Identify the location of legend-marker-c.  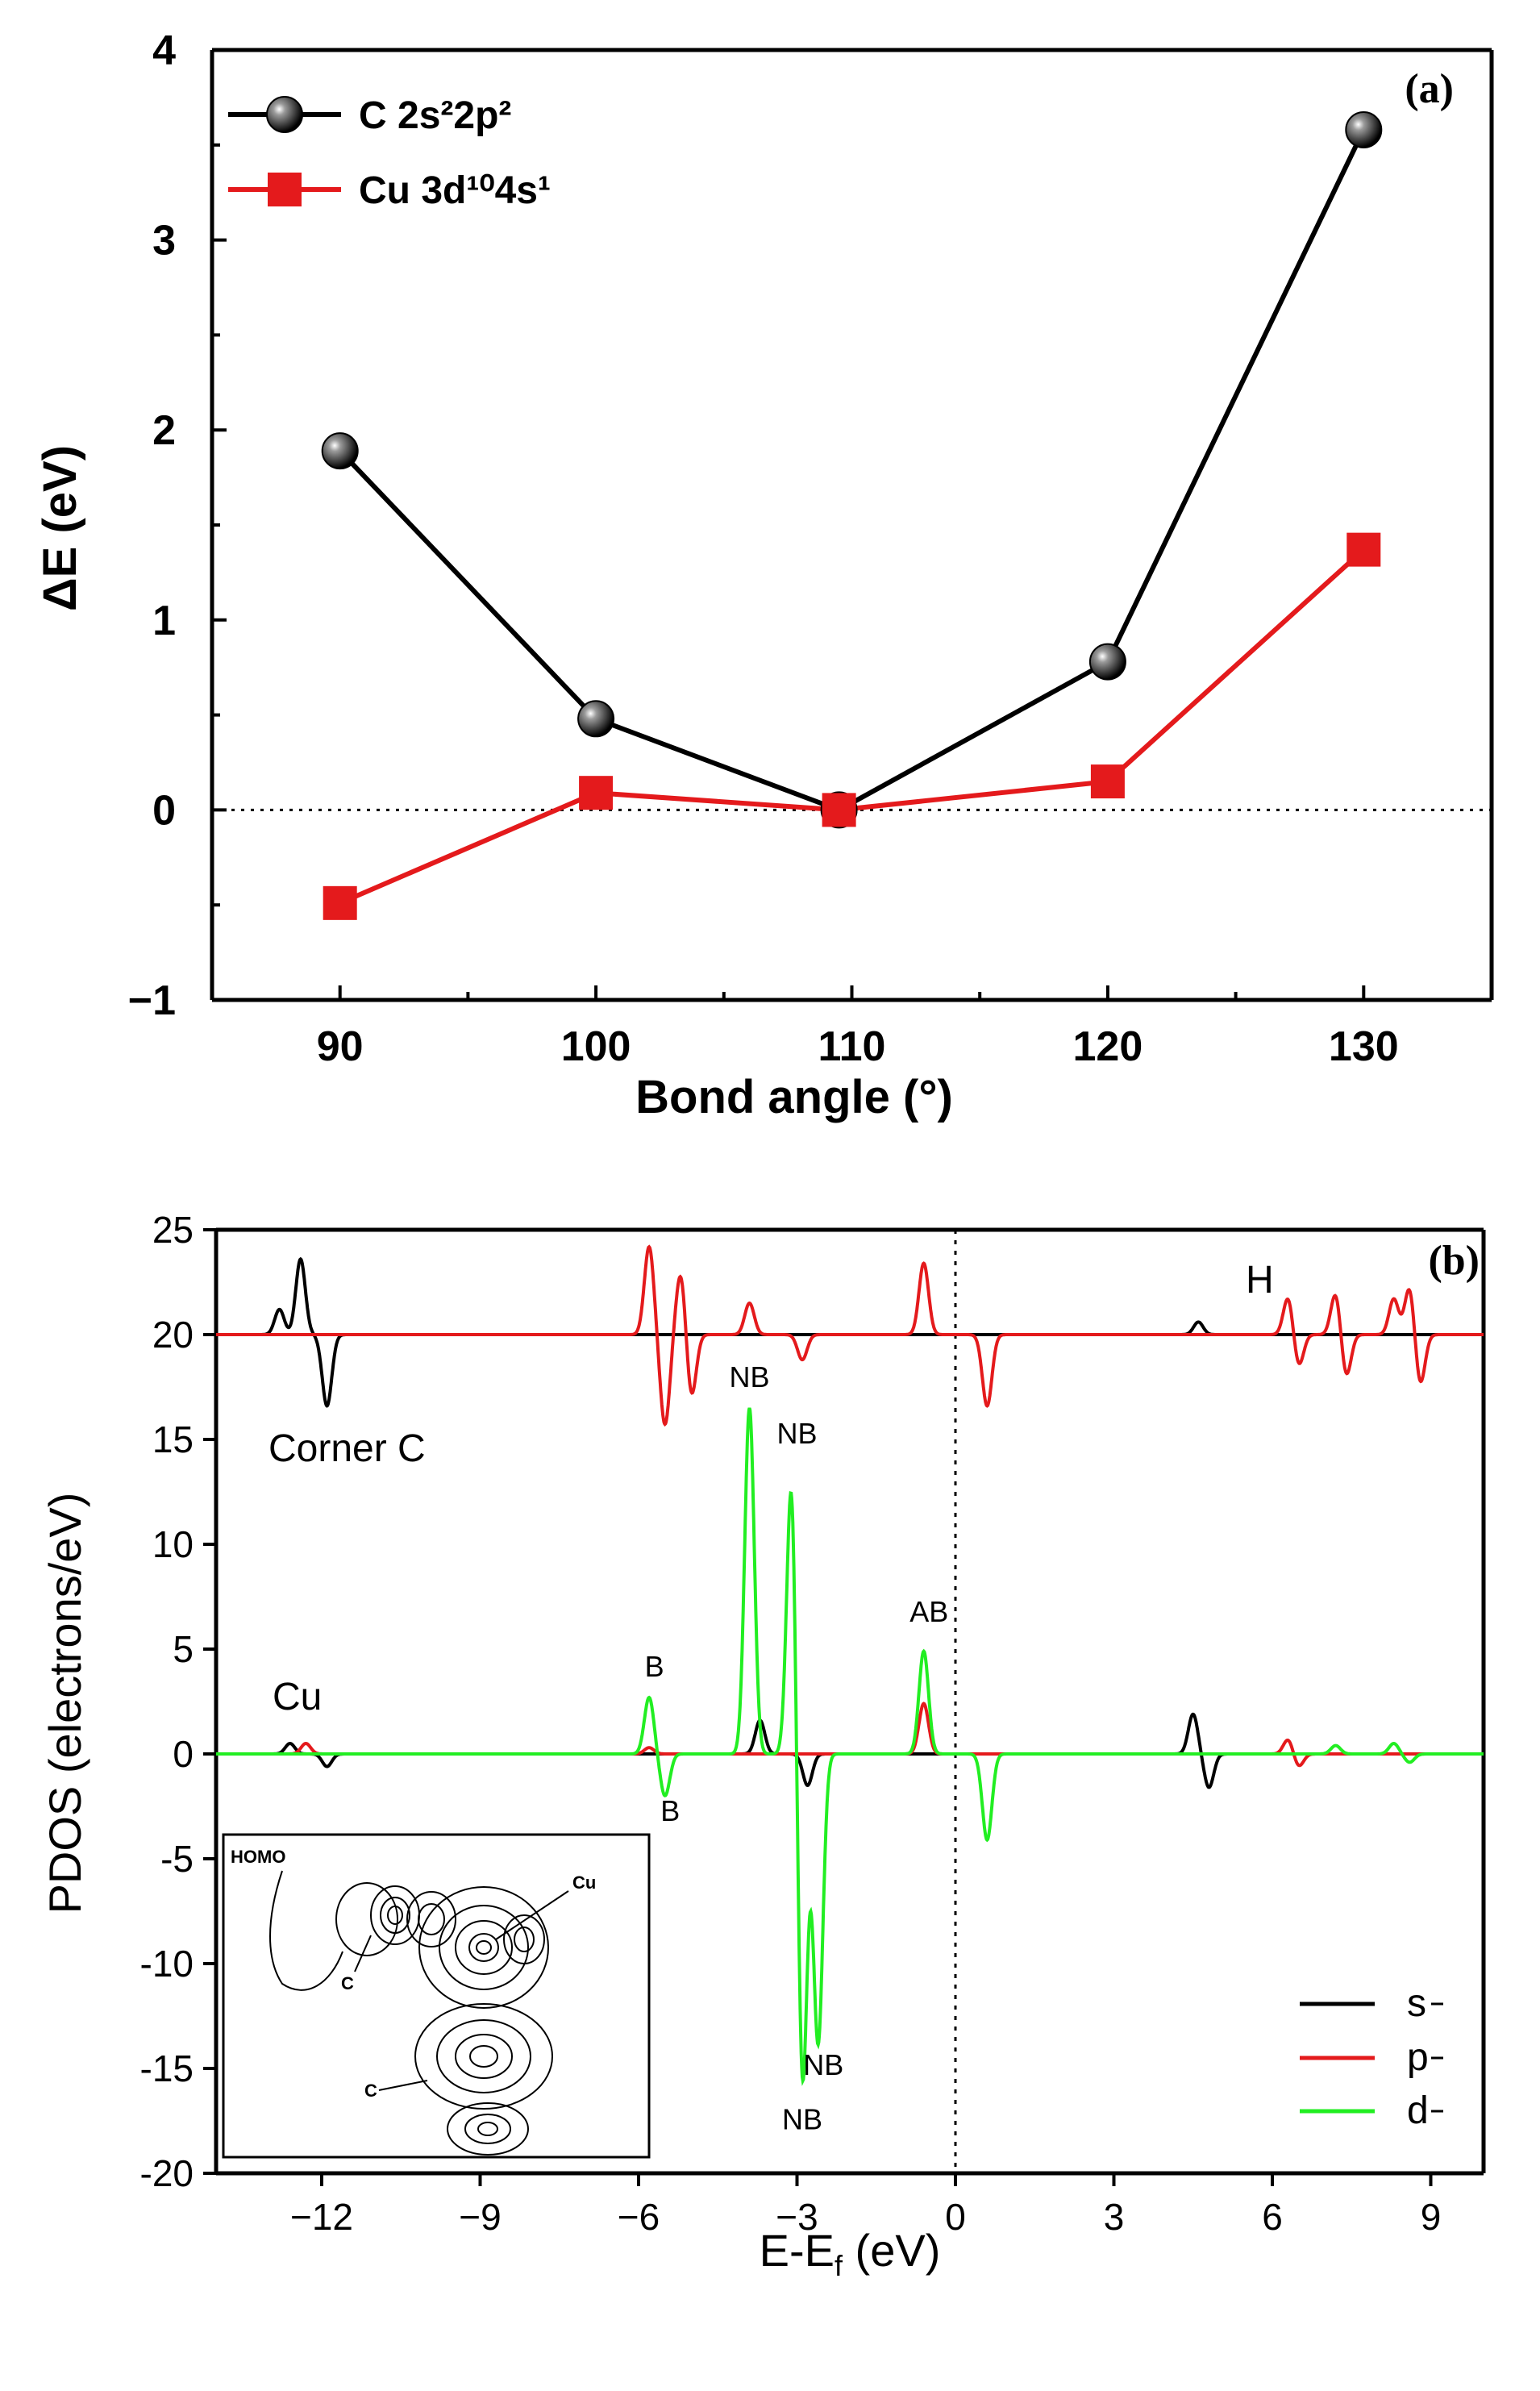
(284, 114).